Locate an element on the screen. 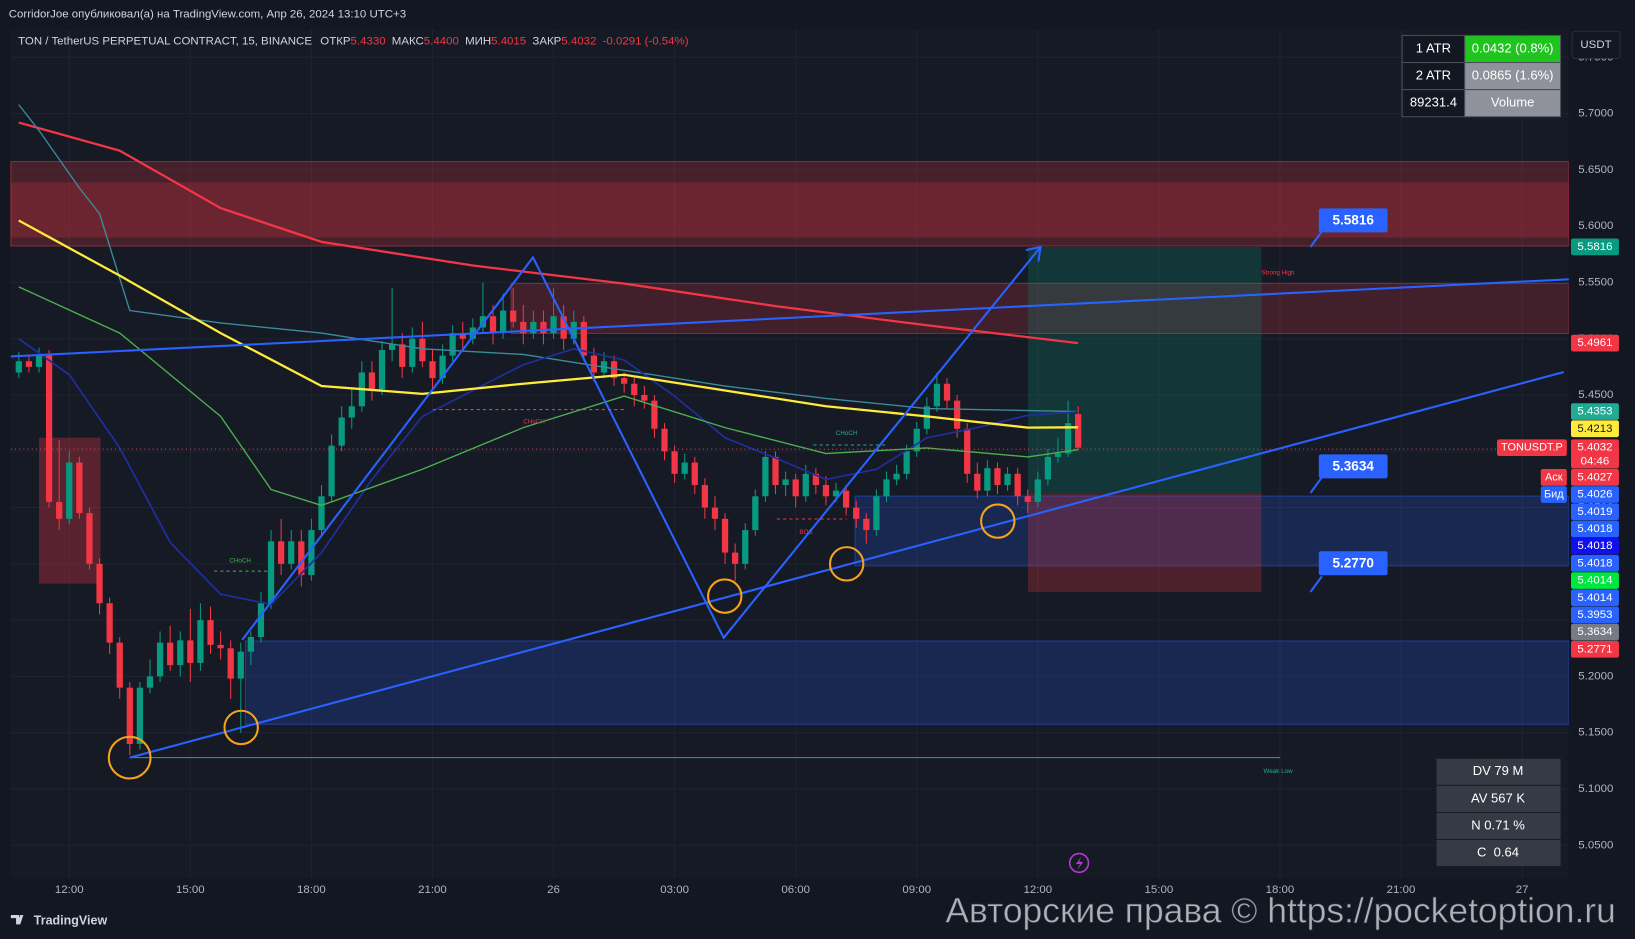  y-tick-label: 5.1500 is located at coordinates (1595, 733).